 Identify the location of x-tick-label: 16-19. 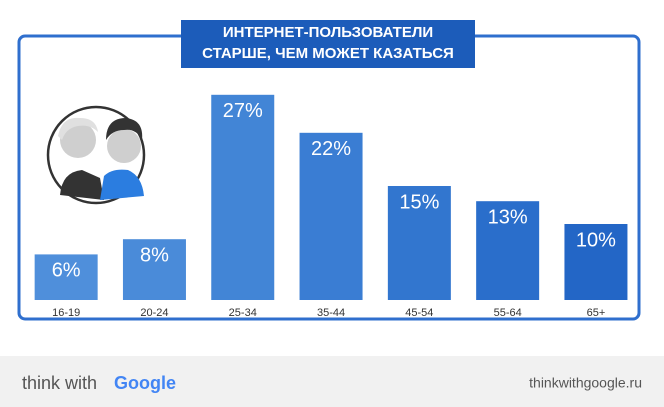
(66, 313).